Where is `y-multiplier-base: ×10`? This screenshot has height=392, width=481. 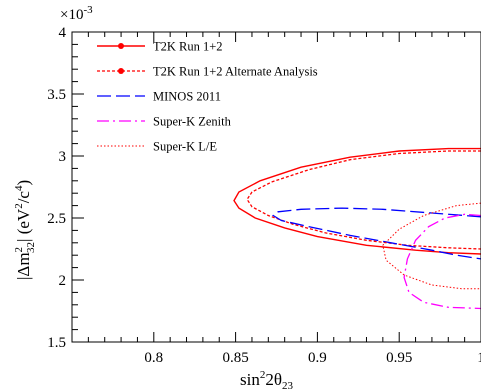
y-multiplier-base: ×10 is located at coordinates (71, 15).